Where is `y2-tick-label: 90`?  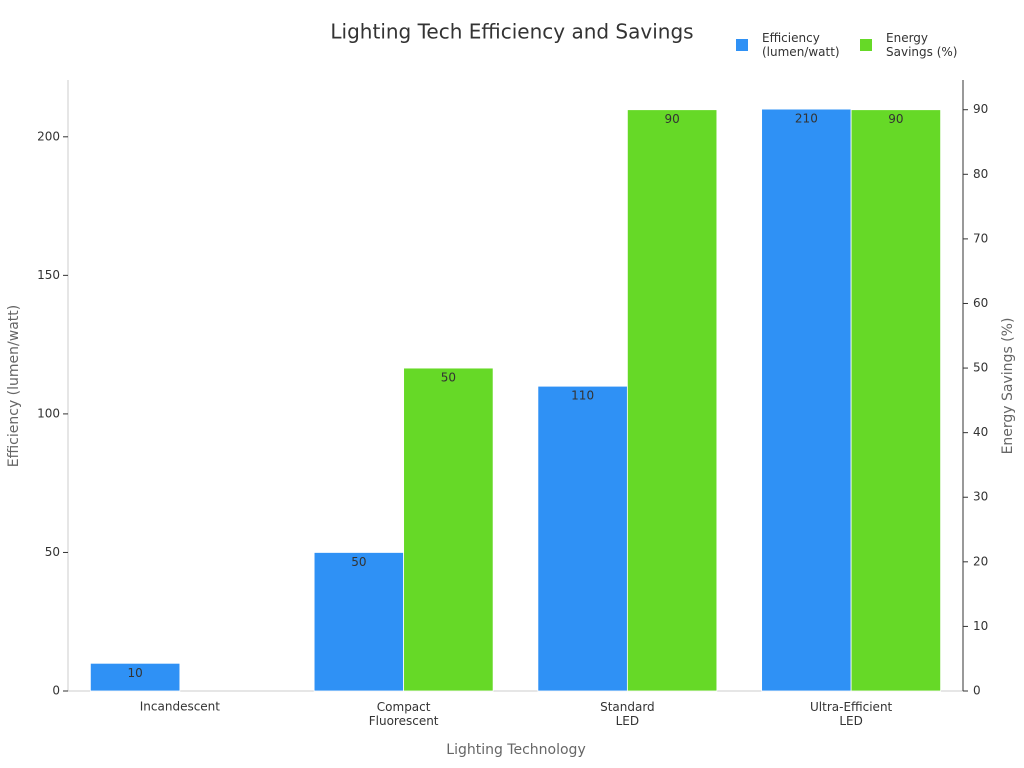 y2-tick-label: 90 is located at coordinates (980, 109).